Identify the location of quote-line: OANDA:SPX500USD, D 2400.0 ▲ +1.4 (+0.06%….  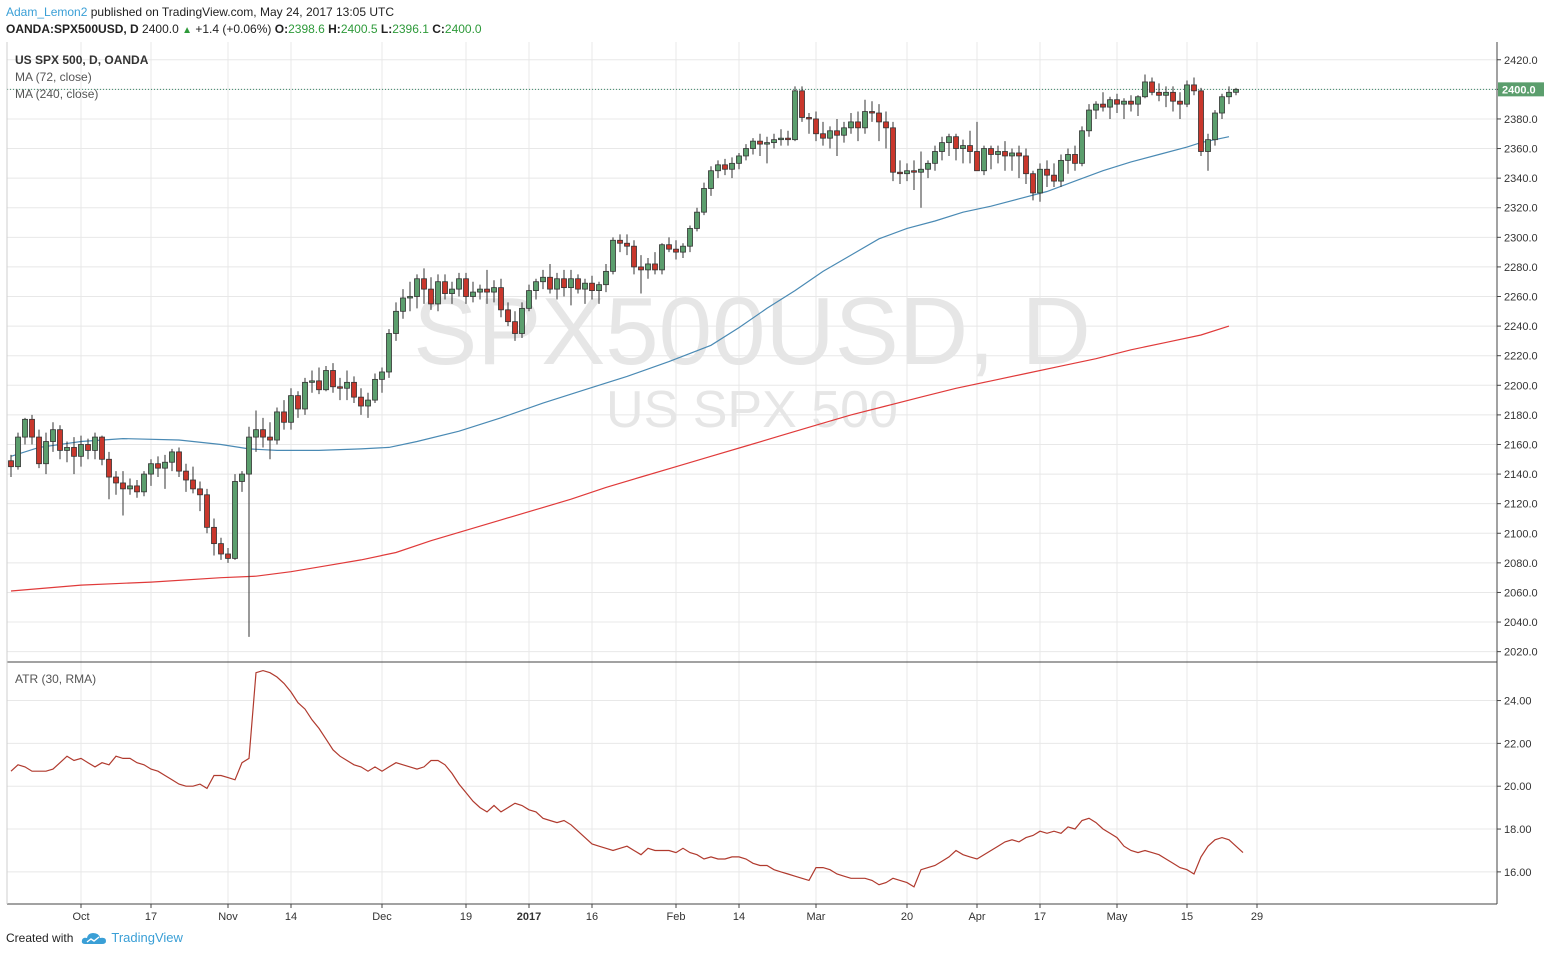
(244, 29).